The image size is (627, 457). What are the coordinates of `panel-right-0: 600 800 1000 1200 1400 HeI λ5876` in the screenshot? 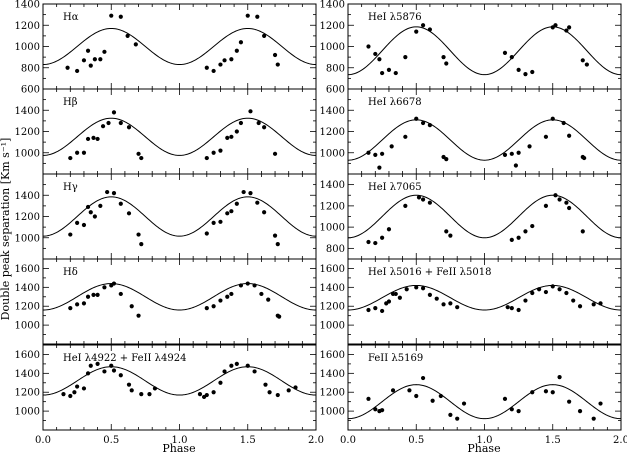 It's located at (471, 48).